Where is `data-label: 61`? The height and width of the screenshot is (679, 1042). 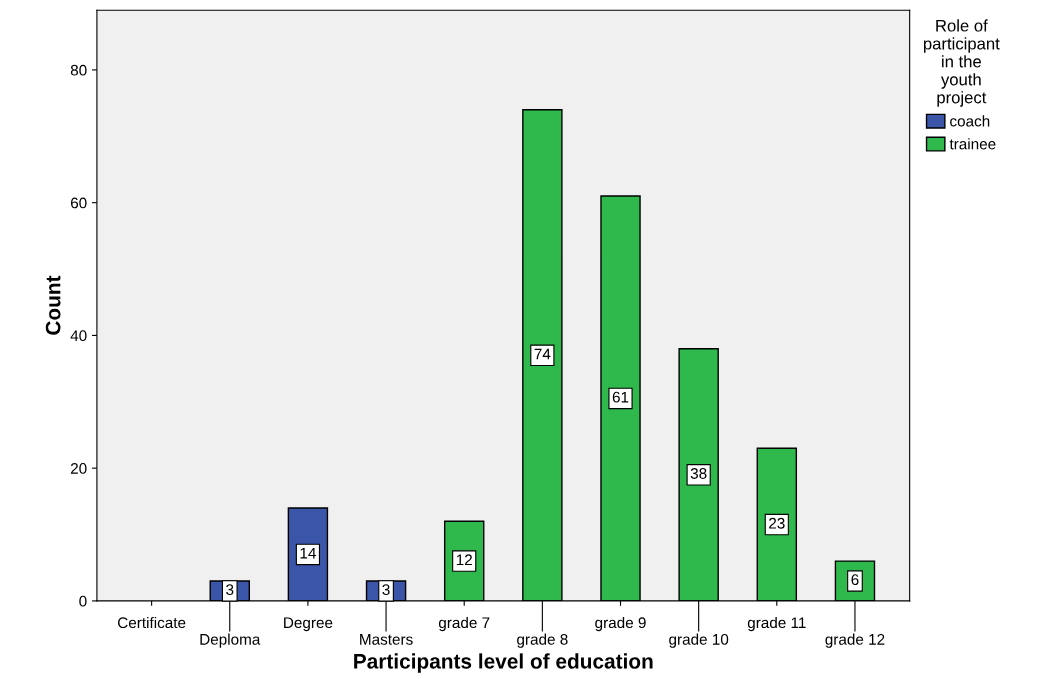 data-label: 61 is located at coordinates (620, 397).